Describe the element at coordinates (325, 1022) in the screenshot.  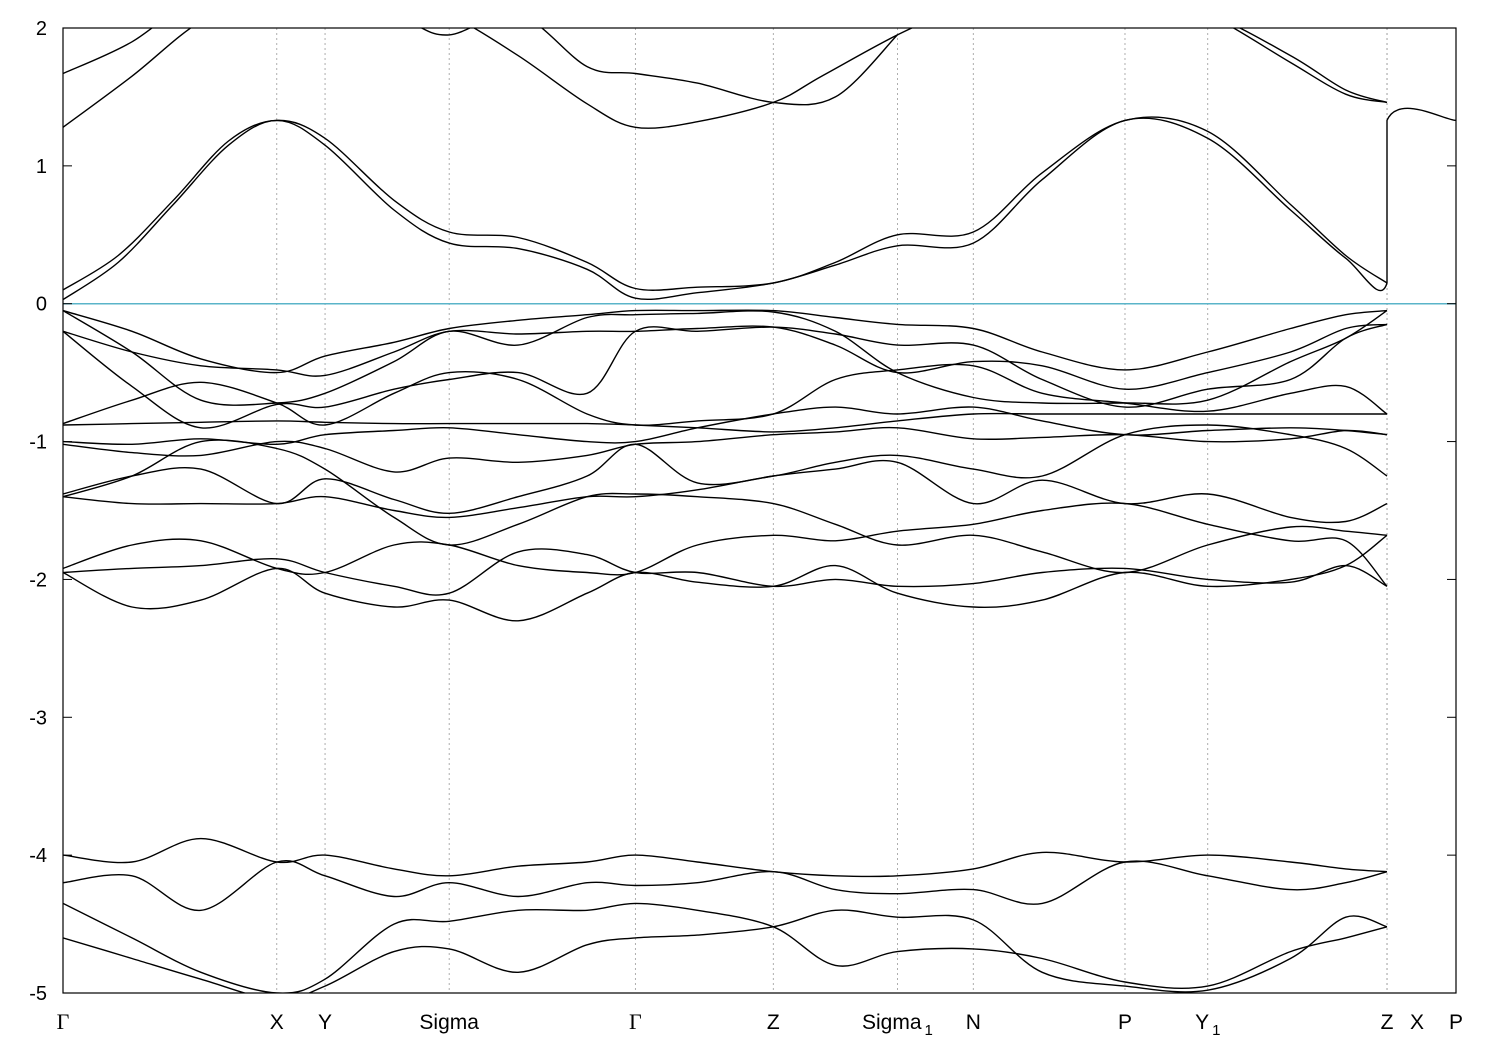
I see `kpoint-label: Y` at that location.